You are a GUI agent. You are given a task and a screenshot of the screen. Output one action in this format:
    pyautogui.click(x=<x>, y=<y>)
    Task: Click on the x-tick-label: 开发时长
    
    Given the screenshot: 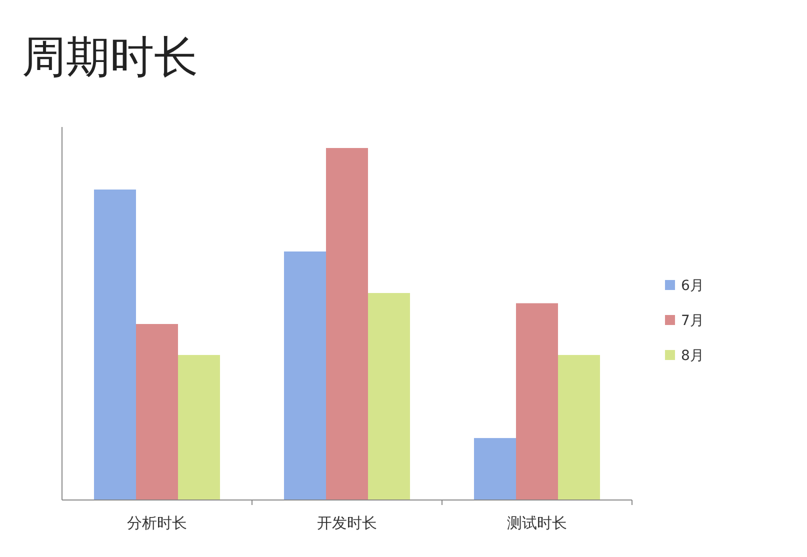 What is the action you would take?
    pyautogui.click(x=347, y=523)
    